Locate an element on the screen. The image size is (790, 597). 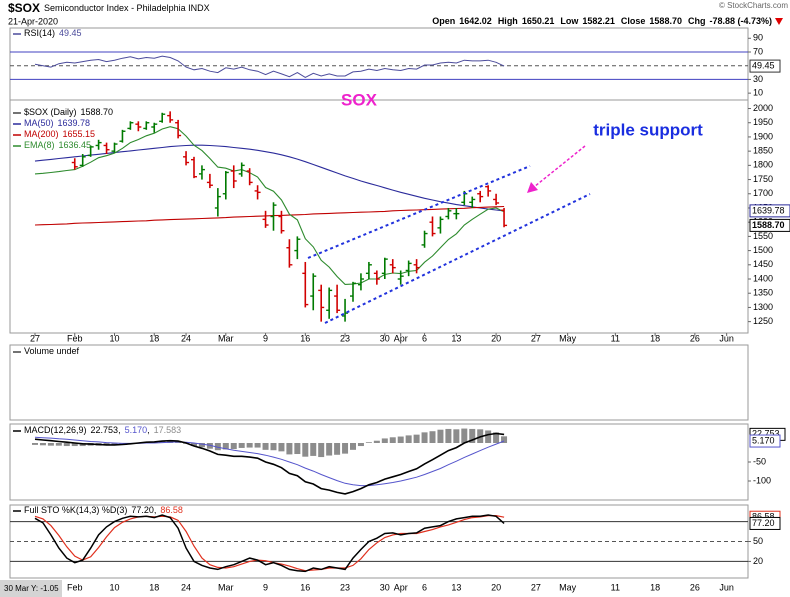
quote-value: 1588.70 is located at coordinates (665, 21).